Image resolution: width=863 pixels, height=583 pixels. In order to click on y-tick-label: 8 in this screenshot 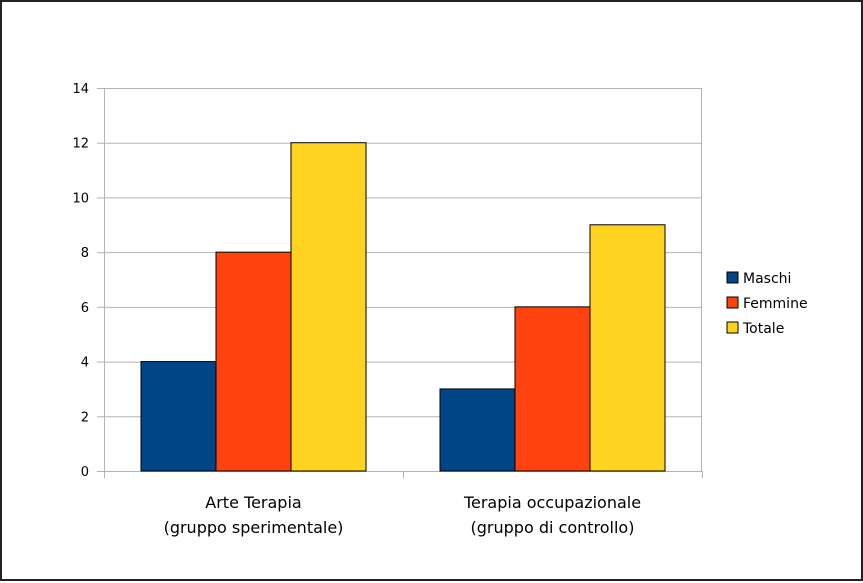, I will do `click(85, 253)`.